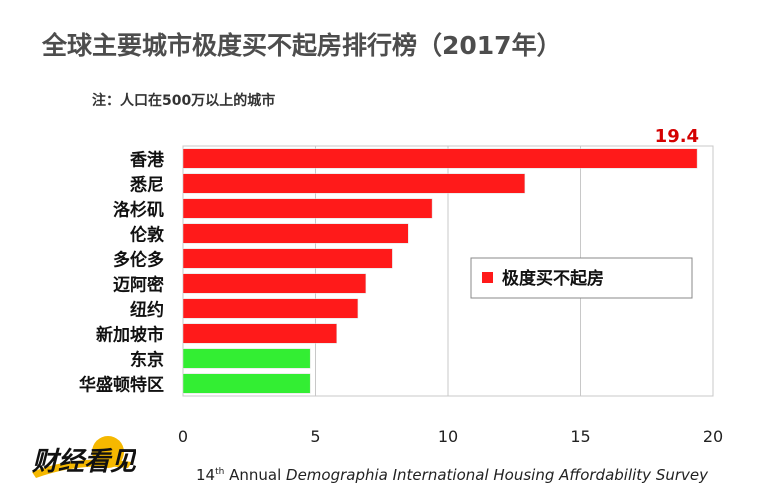  Describe the element at coordinates (138, 260) in the screenshot. I see `category-label: 多伦多` at that location.